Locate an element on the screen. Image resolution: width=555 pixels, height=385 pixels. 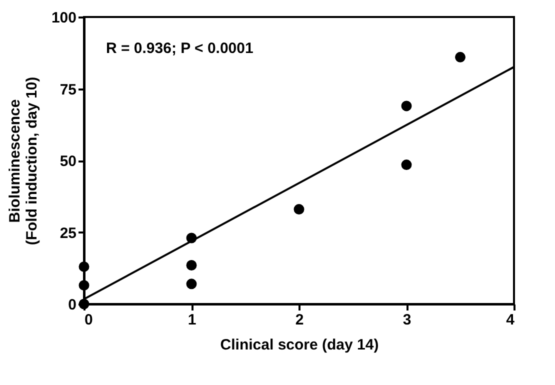
x-tick-label: 3 is located at coordinates (407, 320).